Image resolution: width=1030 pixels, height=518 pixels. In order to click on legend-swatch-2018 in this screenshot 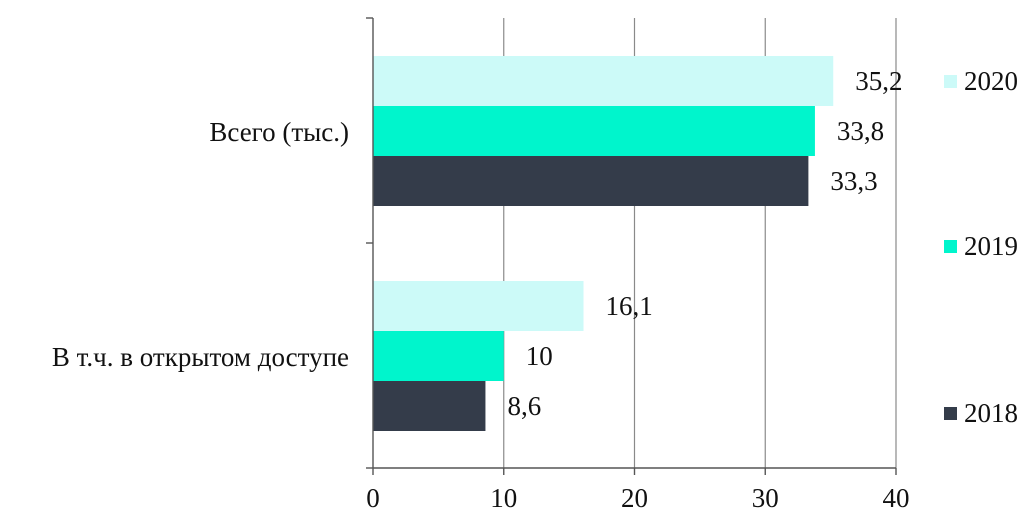, I will do `click(950, 413)`.